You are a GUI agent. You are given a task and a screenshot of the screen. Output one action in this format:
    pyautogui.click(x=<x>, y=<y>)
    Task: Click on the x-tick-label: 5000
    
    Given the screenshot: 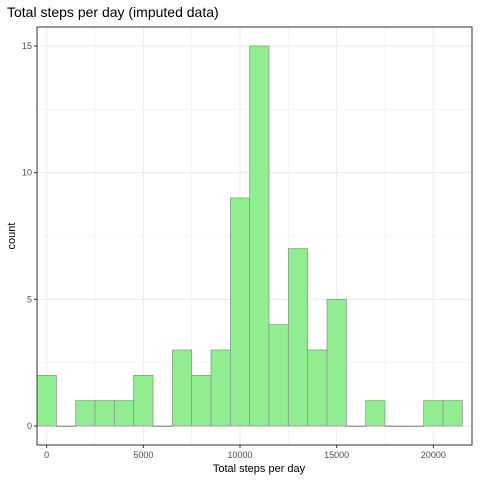 What is the action you would take?
    pyautogui.click(x=143, y=455)
    